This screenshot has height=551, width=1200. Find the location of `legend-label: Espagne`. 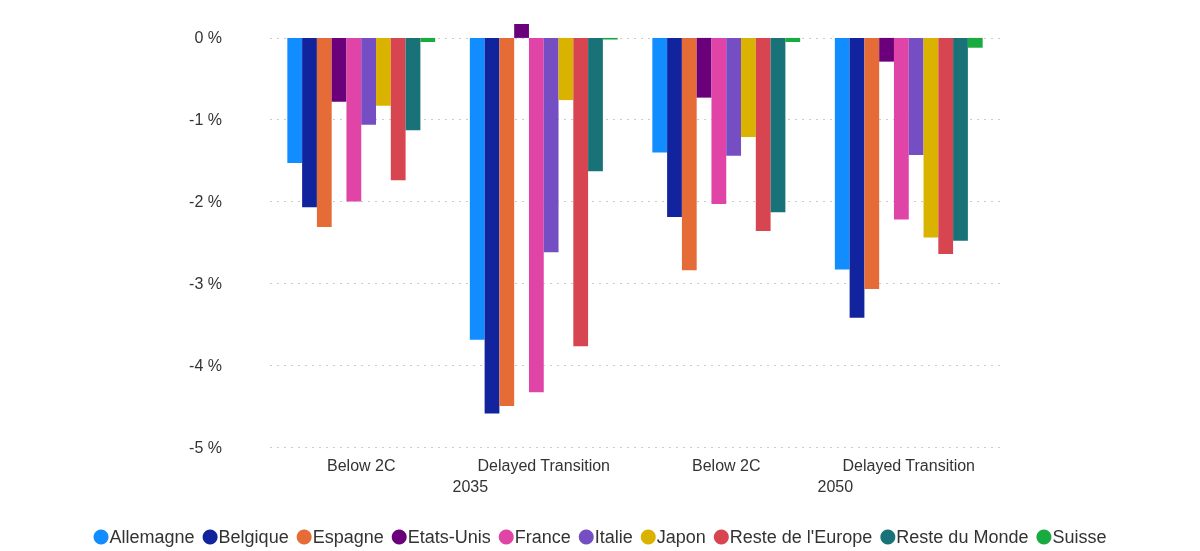

legend-label: Espagne is located at coordinates (348, 537).